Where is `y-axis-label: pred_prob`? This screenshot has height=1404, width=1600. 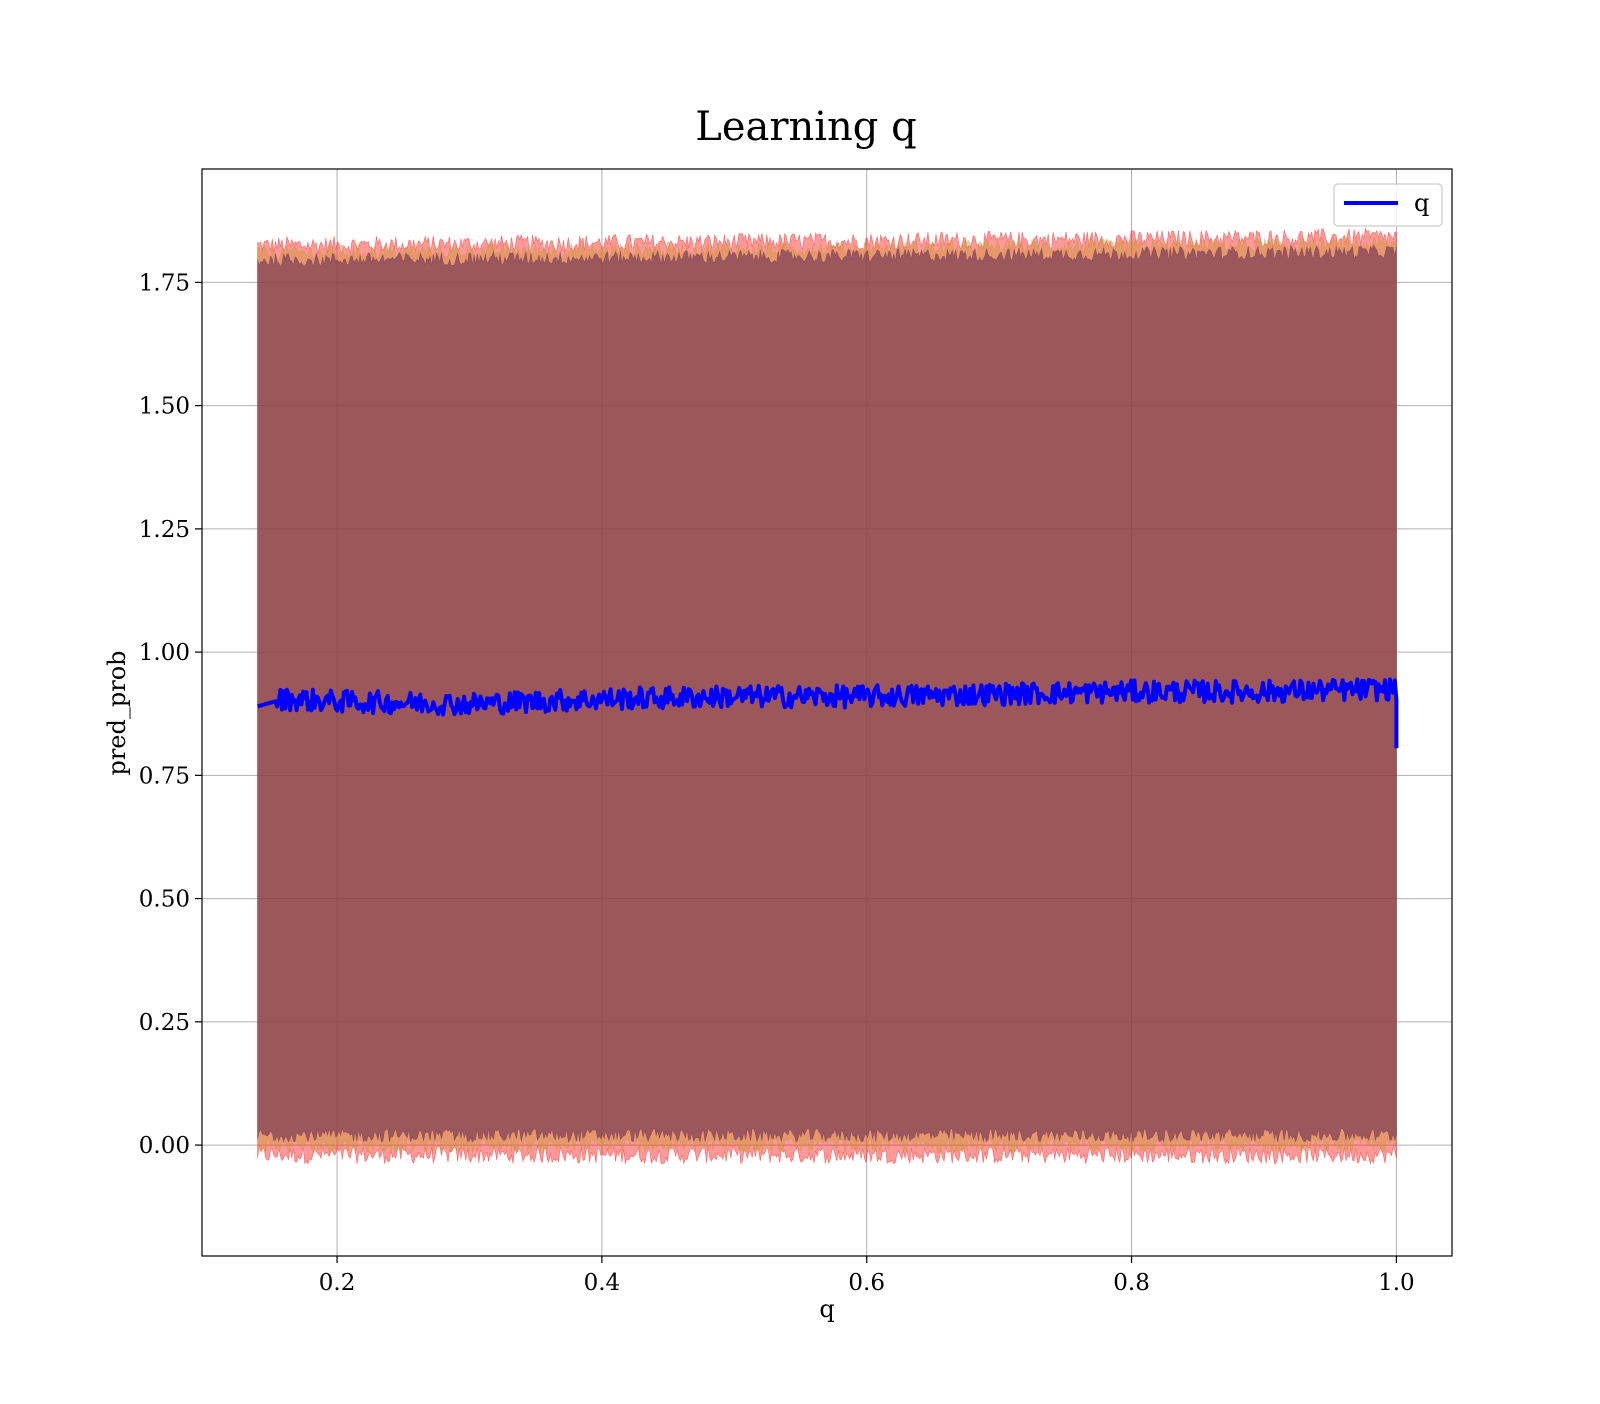
y-axis-label: pred_prob is located at coordinates (117, 712).